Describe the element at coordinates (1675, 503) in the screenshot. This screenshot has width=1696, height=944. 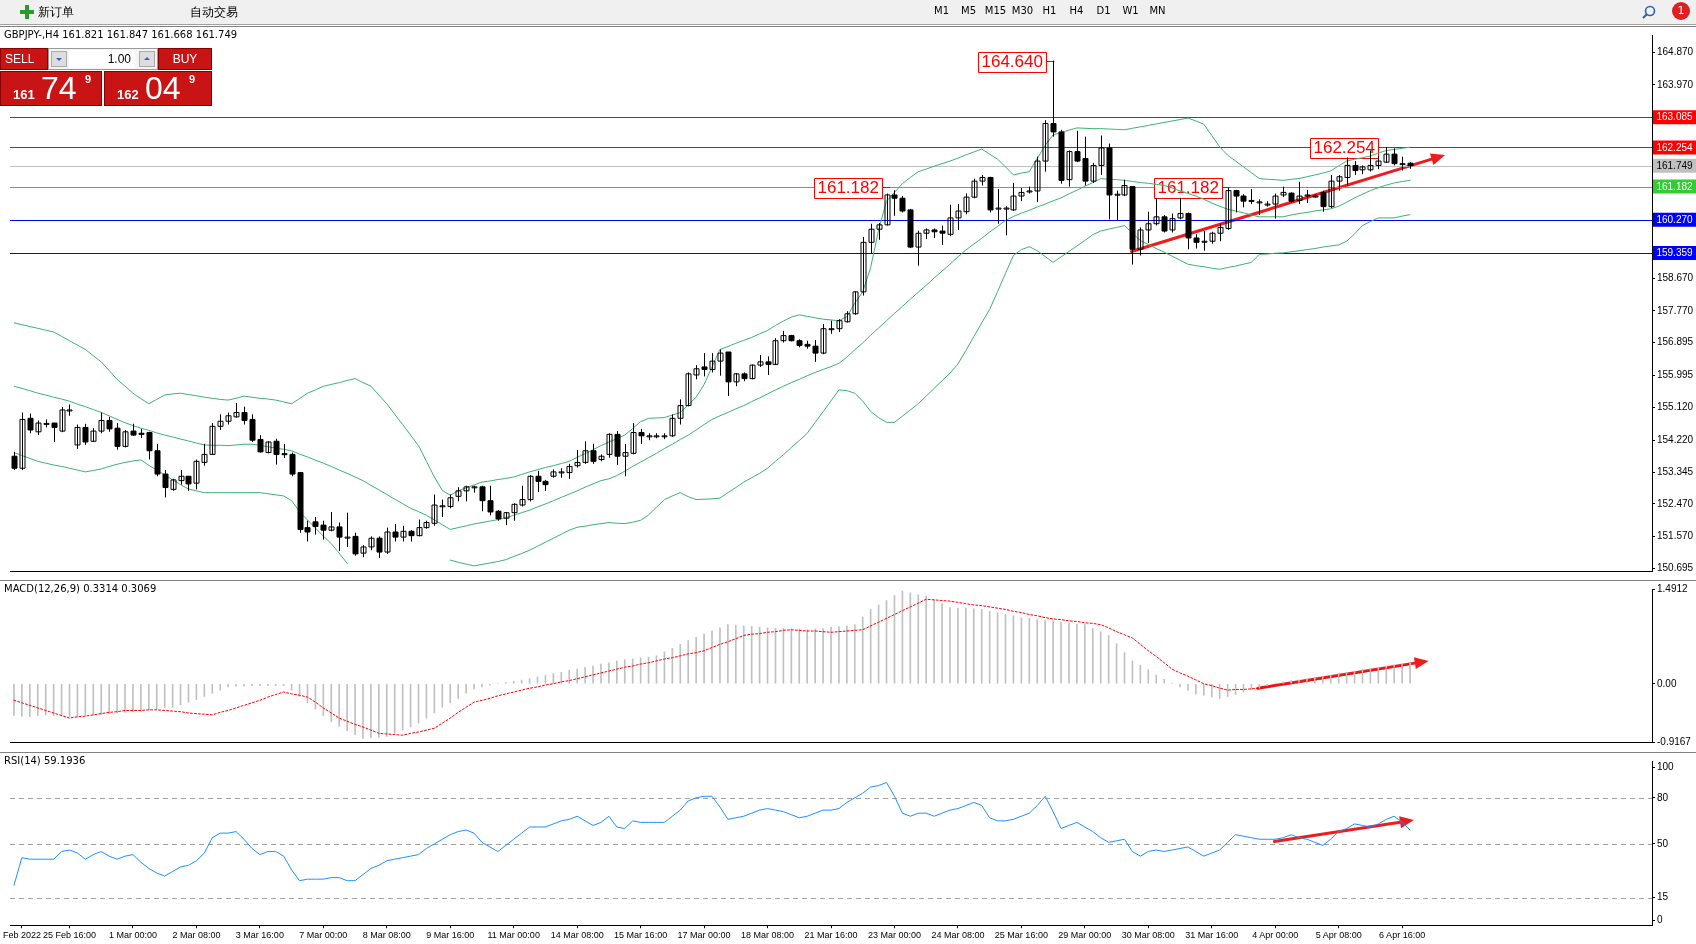
I see `y-tick-label: 152.470` at that location.